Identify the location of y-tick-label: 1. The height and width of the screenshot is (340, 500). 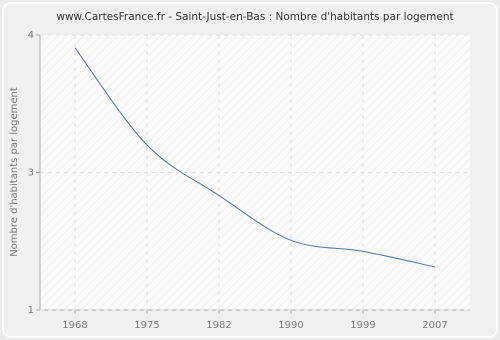
(31, 310).